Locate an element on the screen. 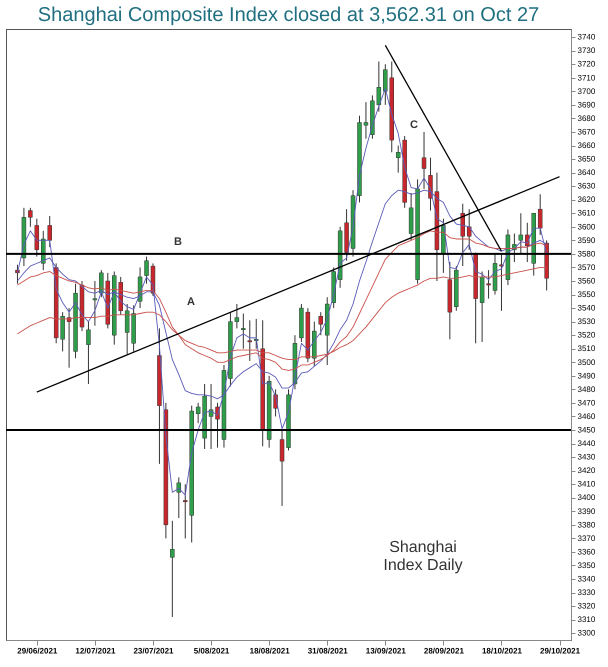 The height and width of the screenshot is (667, 608). x-tick-label: 12/07/2021 is located at coordinates (95, 651).